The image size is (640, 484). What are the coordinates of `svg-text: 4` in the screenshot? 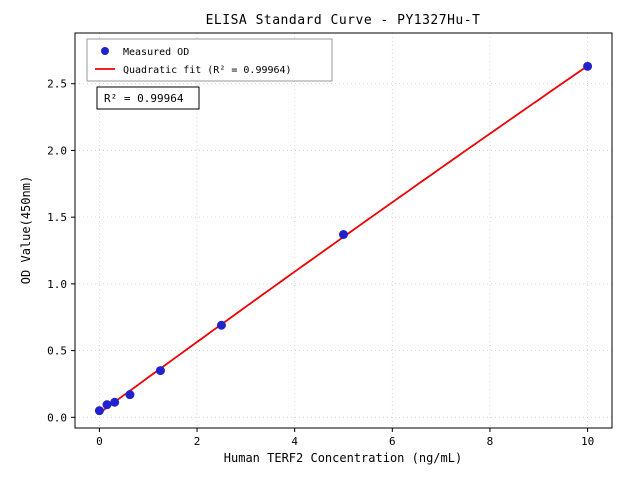 It's located at (294, 441).